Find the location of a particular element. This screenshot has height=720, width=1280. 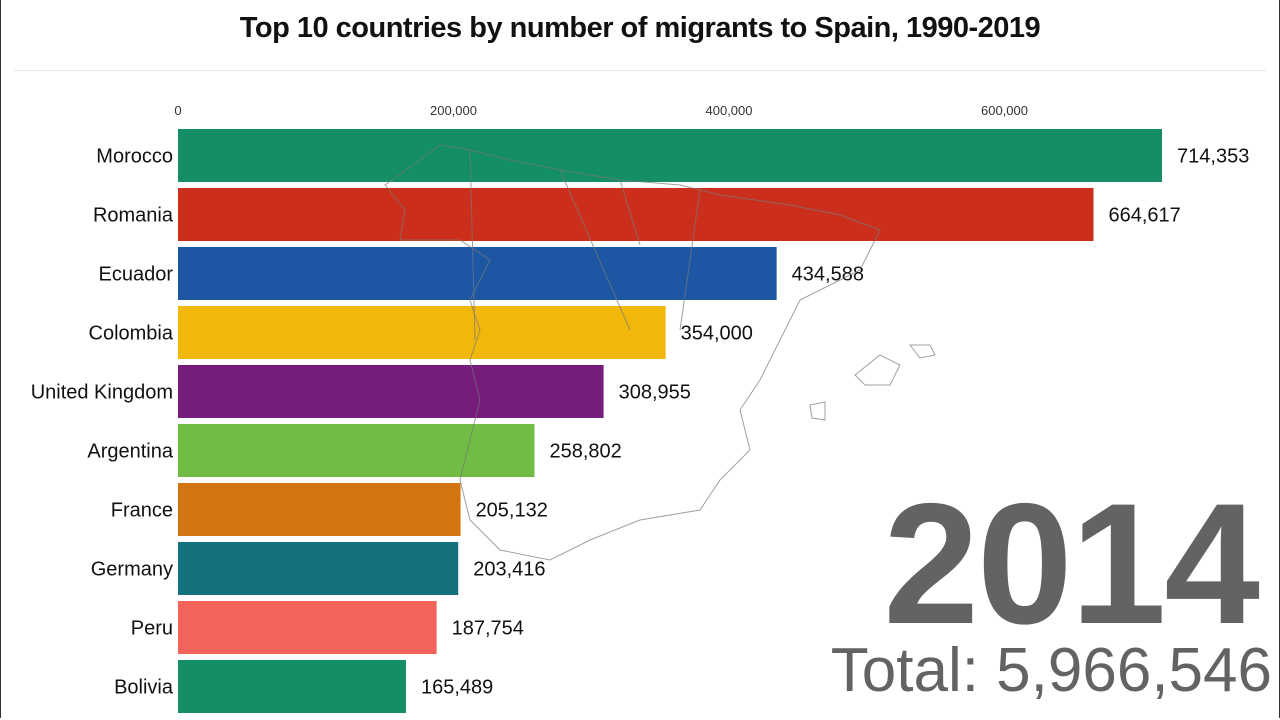

bar-row: France 205,132 is located at coordinates (329, 509).